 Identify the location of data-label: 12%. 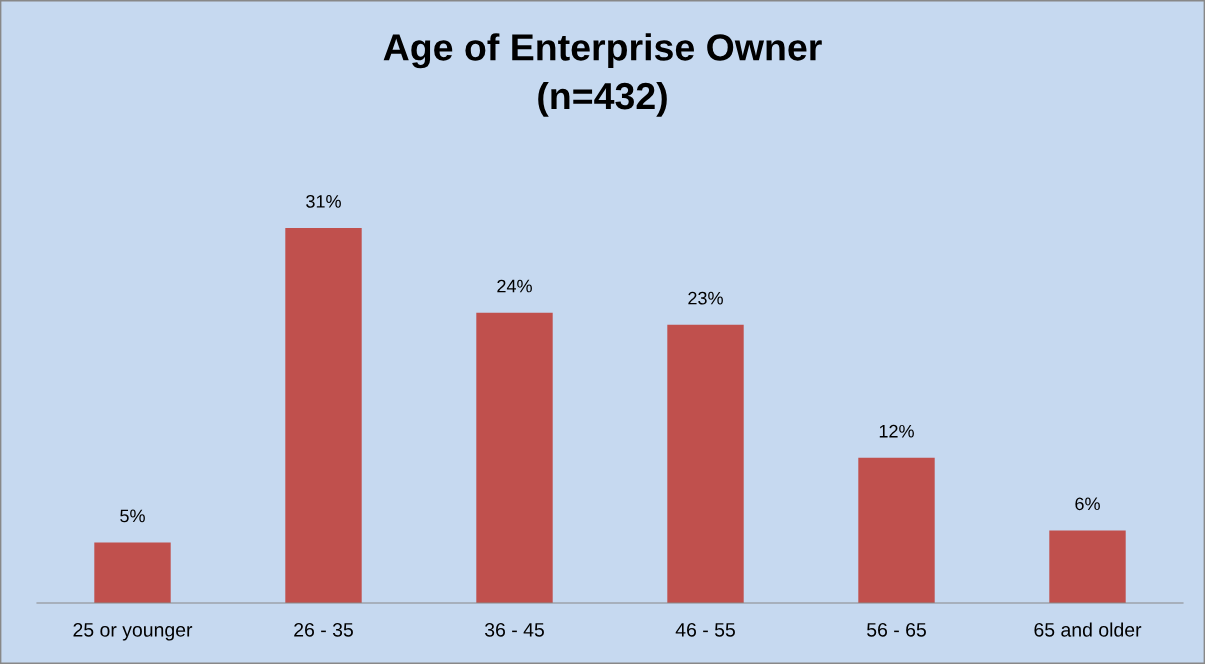
(896, 431).